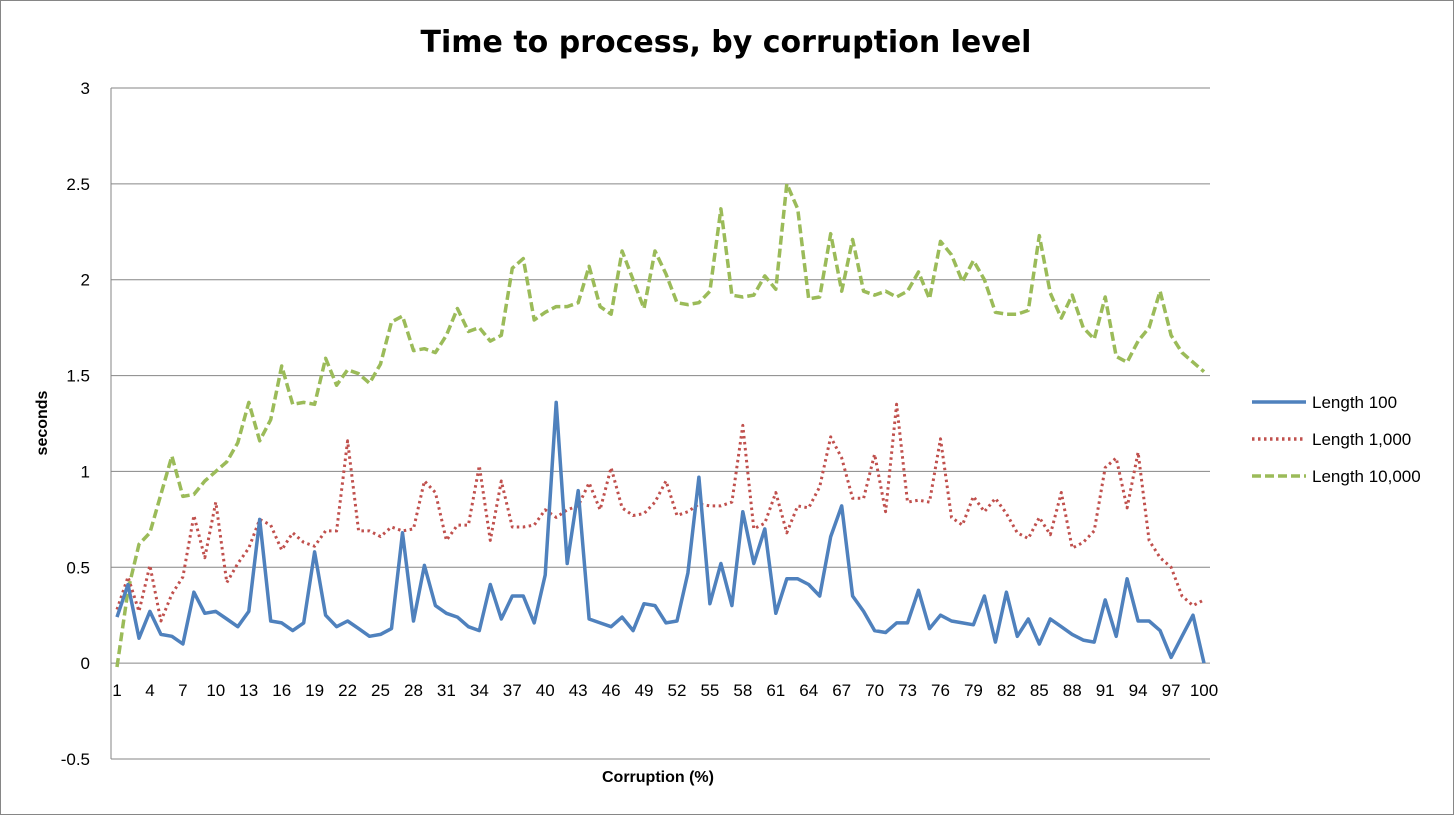 This screenshot has height=815, width=1454. I want to click on x-tick-label: 55, so click(709, 690).